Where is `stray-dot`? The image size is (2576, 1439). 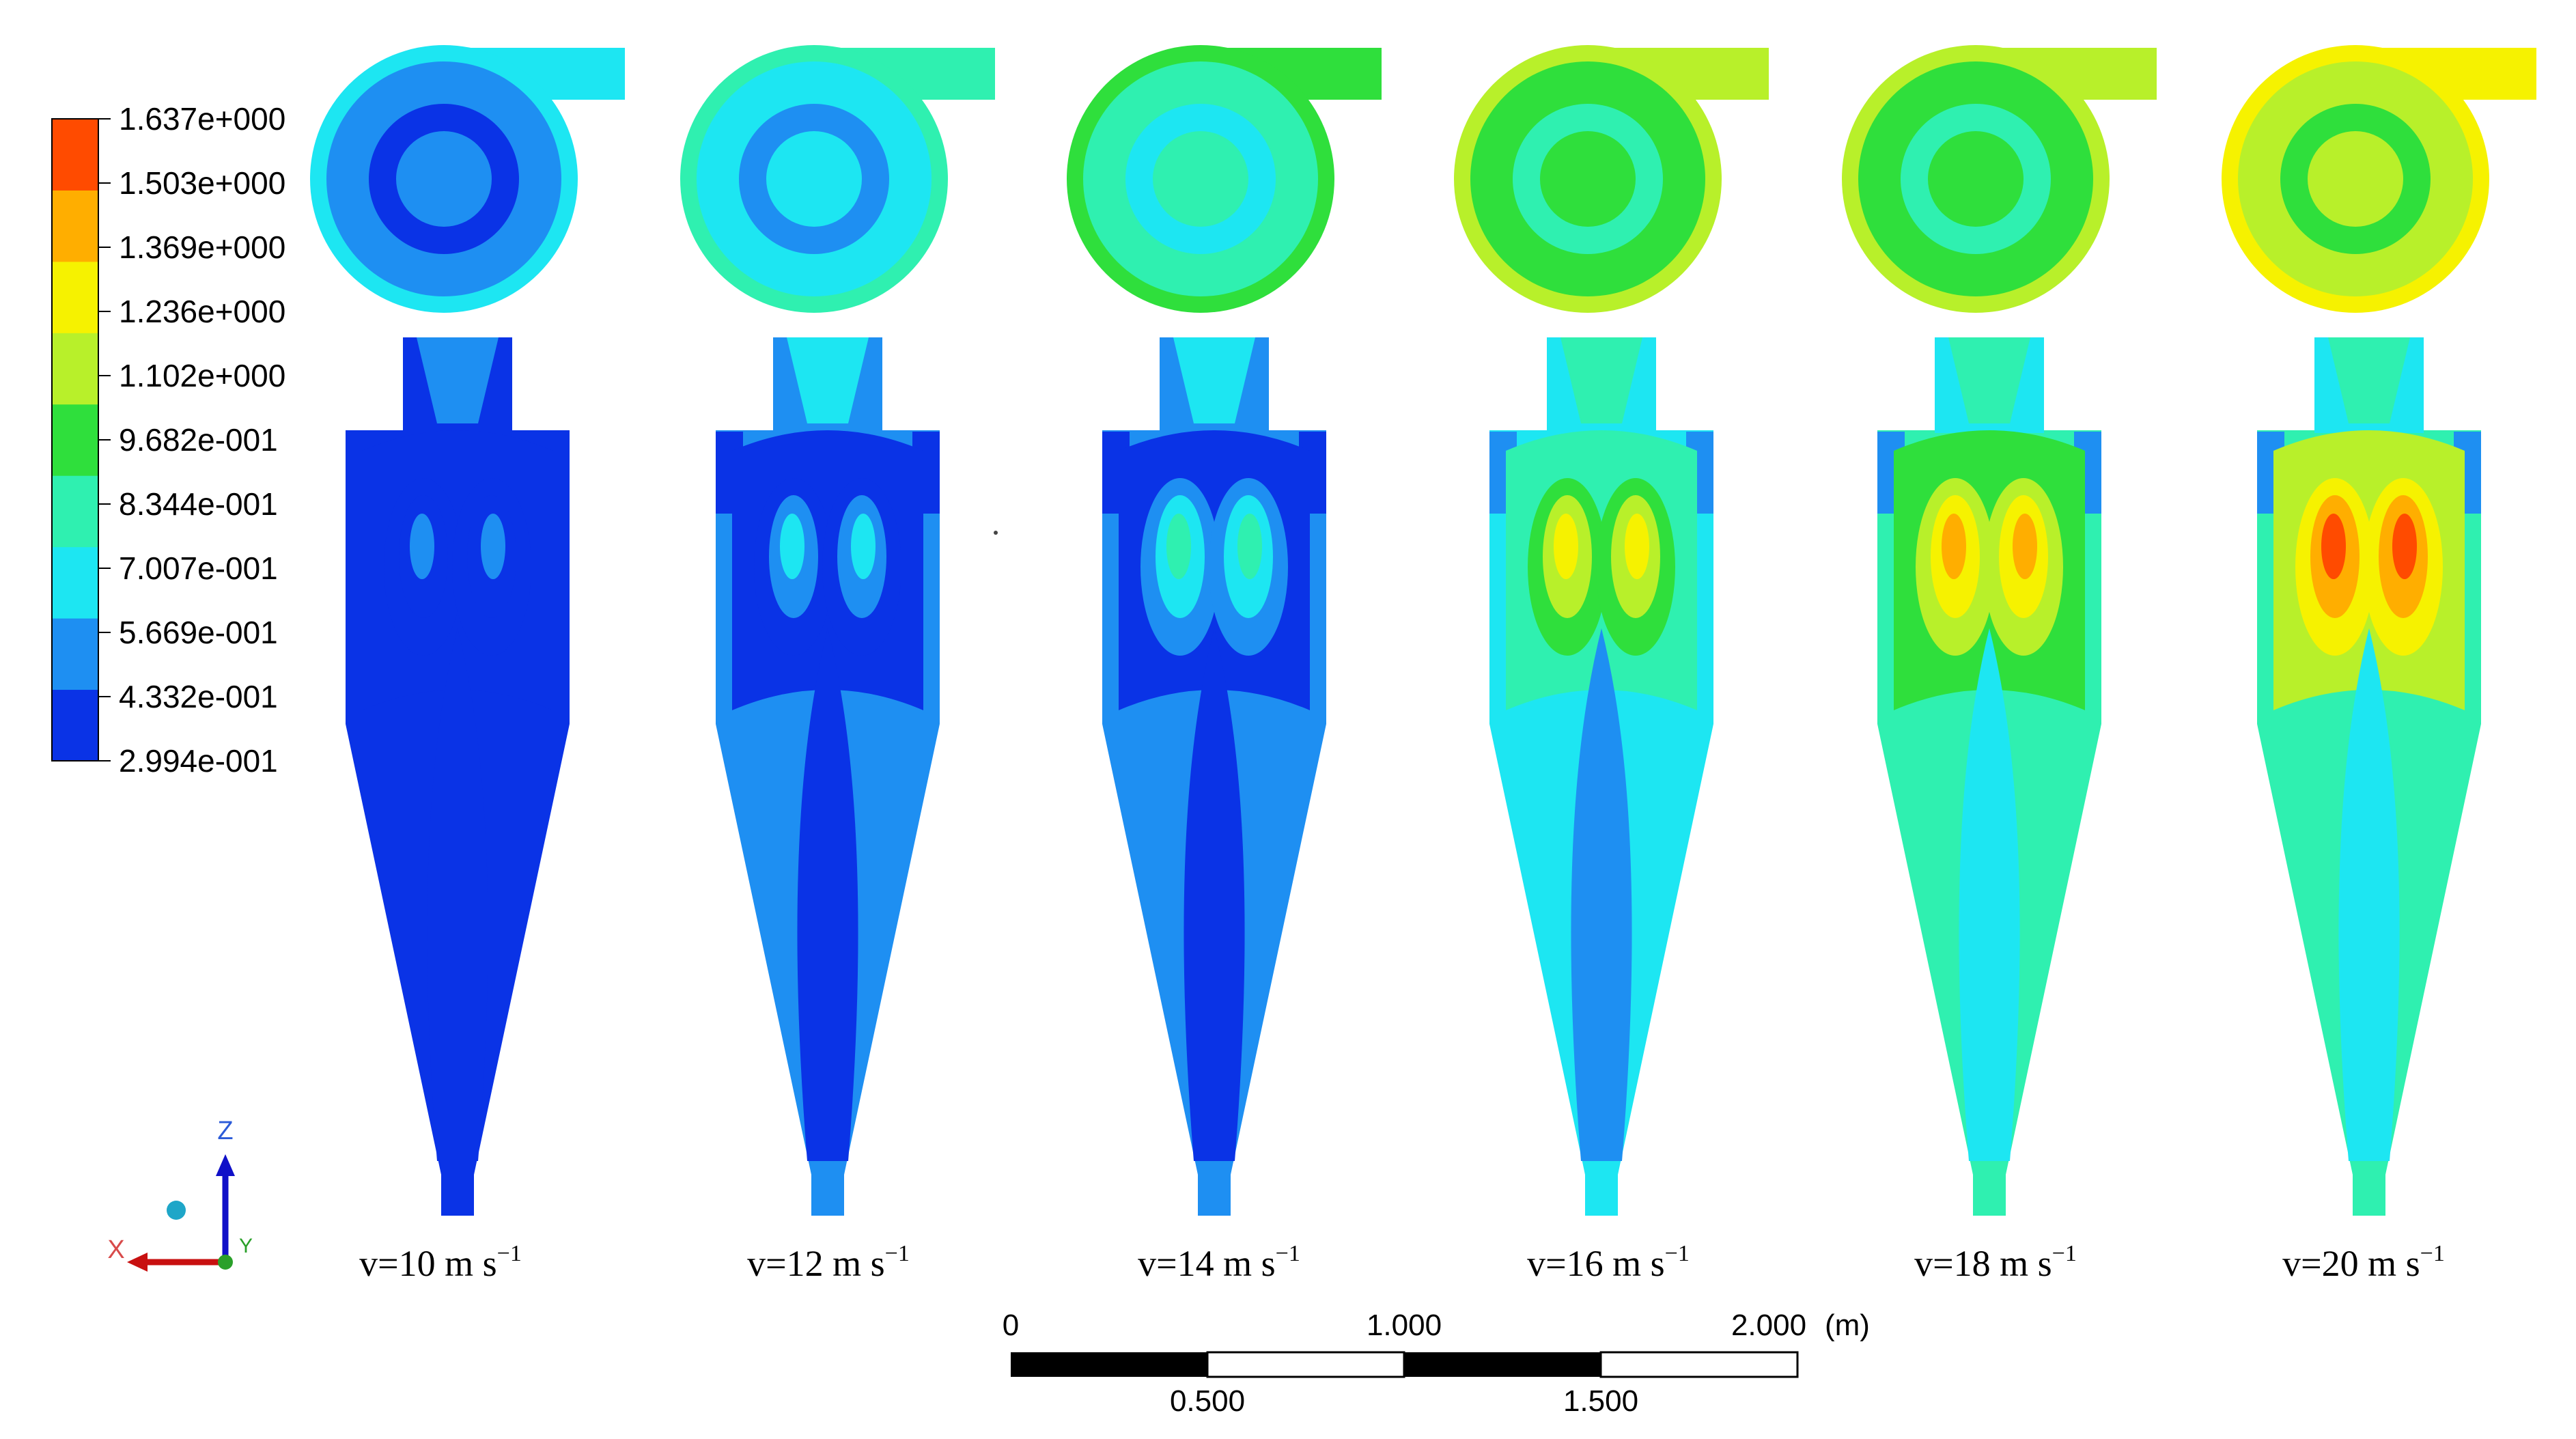 stray-dot is located at coordinates (996, 533).